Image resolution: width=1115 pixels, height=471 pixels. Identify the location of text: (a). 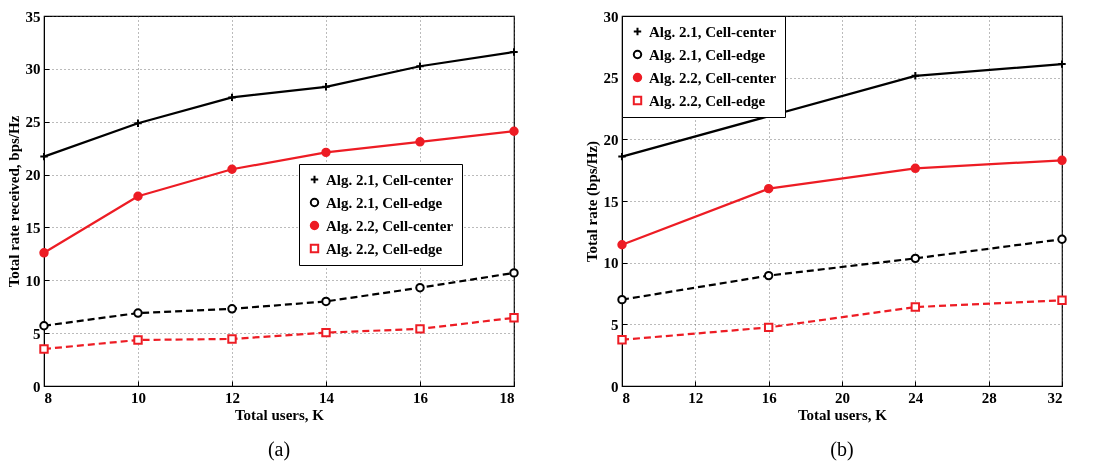
(279, 449).